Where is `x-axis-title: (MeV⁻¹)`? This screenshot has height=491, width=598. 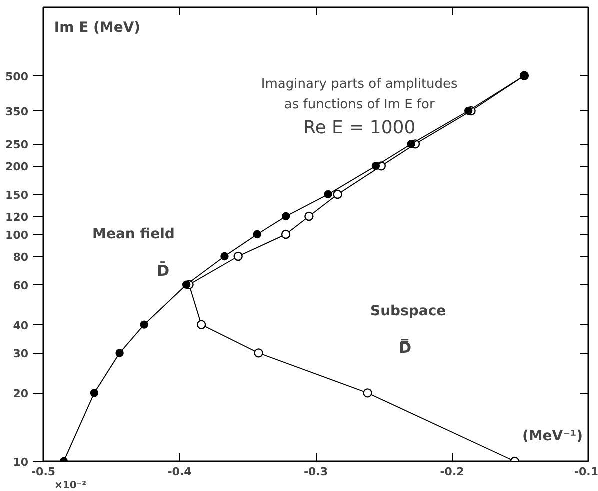 x-axis-title: (MeV⁻¹) is located at coordinates (553, 436).